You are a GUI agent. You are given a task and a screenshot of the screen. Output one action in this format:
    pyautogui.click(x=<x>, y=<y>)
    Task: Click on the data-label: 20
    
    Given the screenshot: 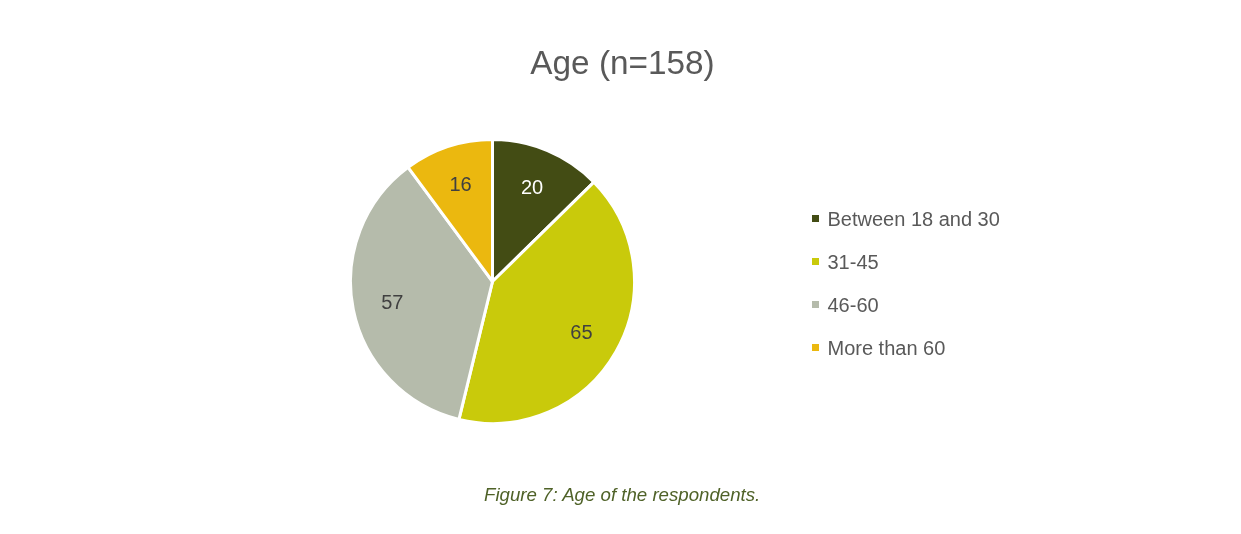 What is the action you would take?
    pyautogui.click(x=532, y=187)
    